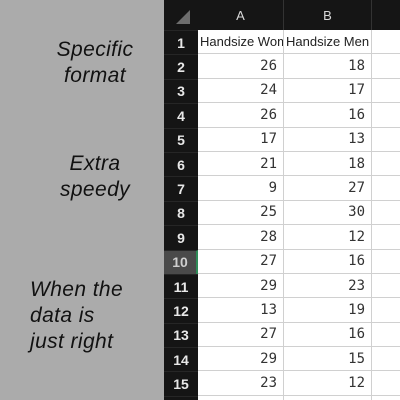 The width and height of the screenshot is (400, 400). I want to click on cell-a: 25, so click(241, 213).